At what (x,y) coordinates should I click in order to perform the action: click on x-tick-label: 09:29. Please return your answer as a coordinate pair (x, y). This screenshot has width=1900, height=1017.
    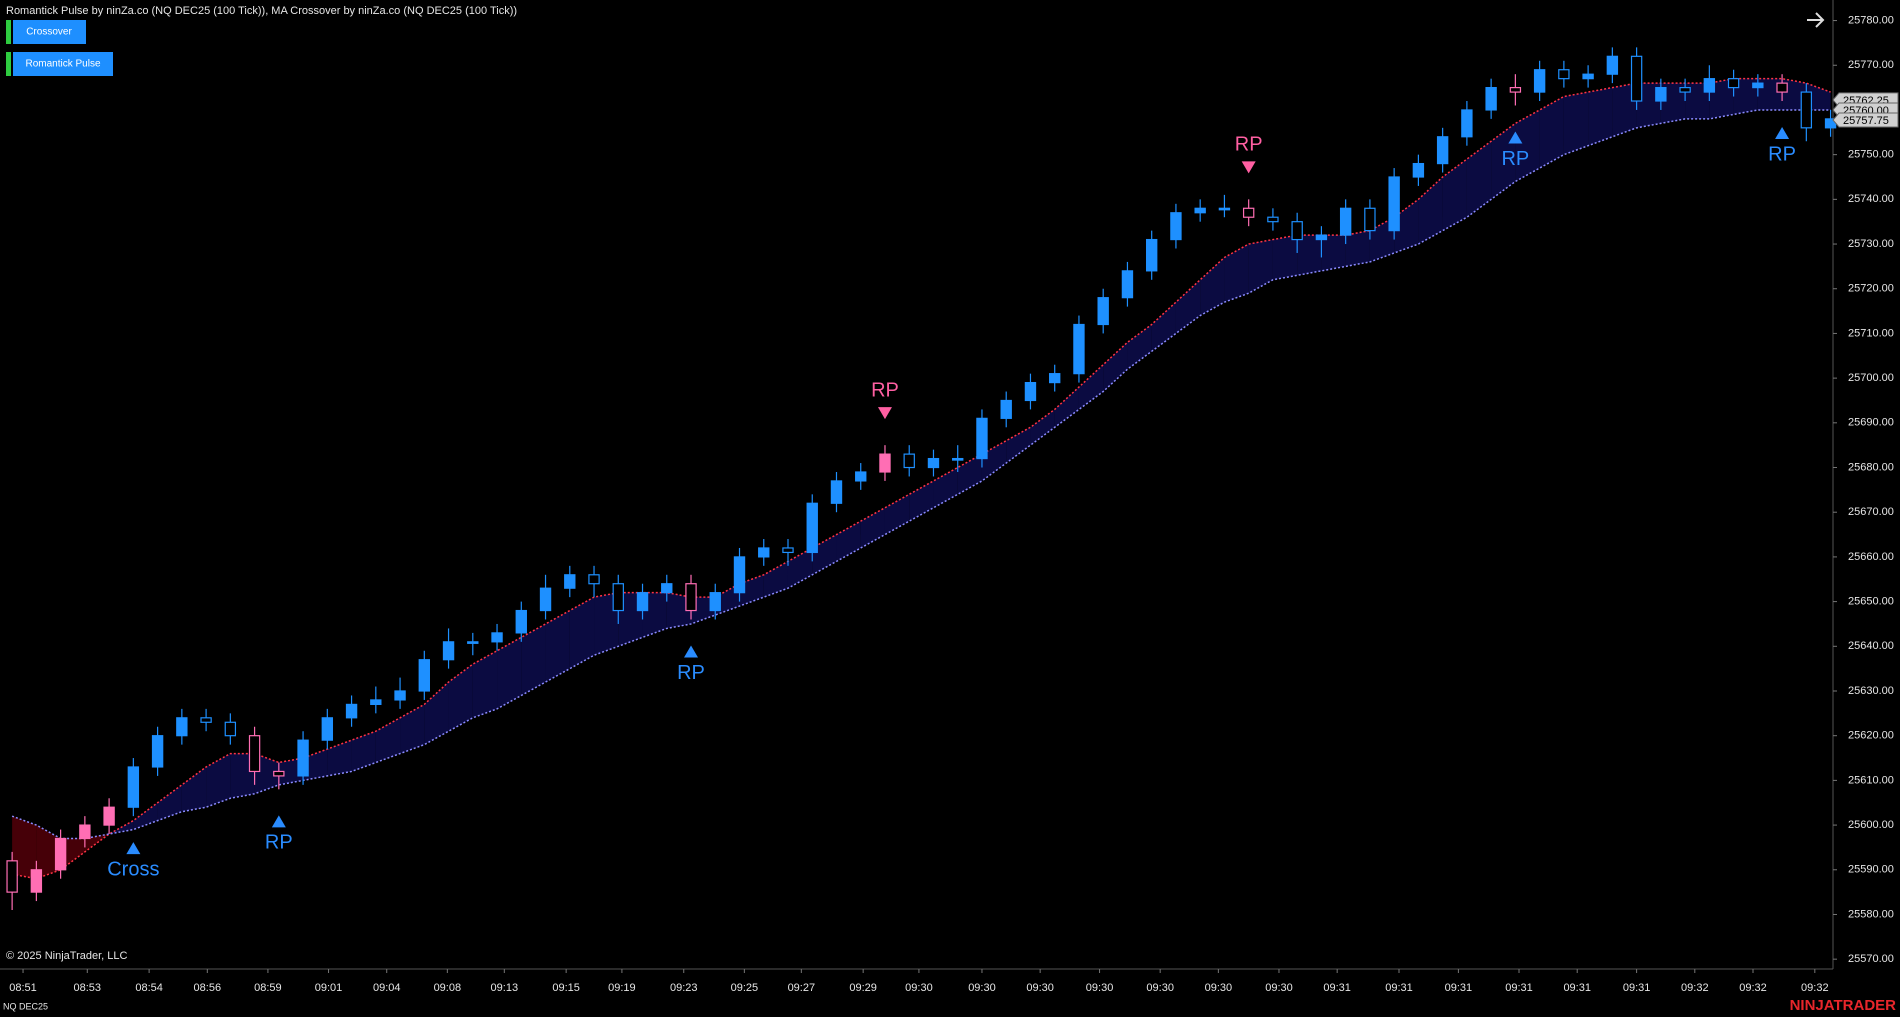
    Looking at the image, I should click on (863, 988).